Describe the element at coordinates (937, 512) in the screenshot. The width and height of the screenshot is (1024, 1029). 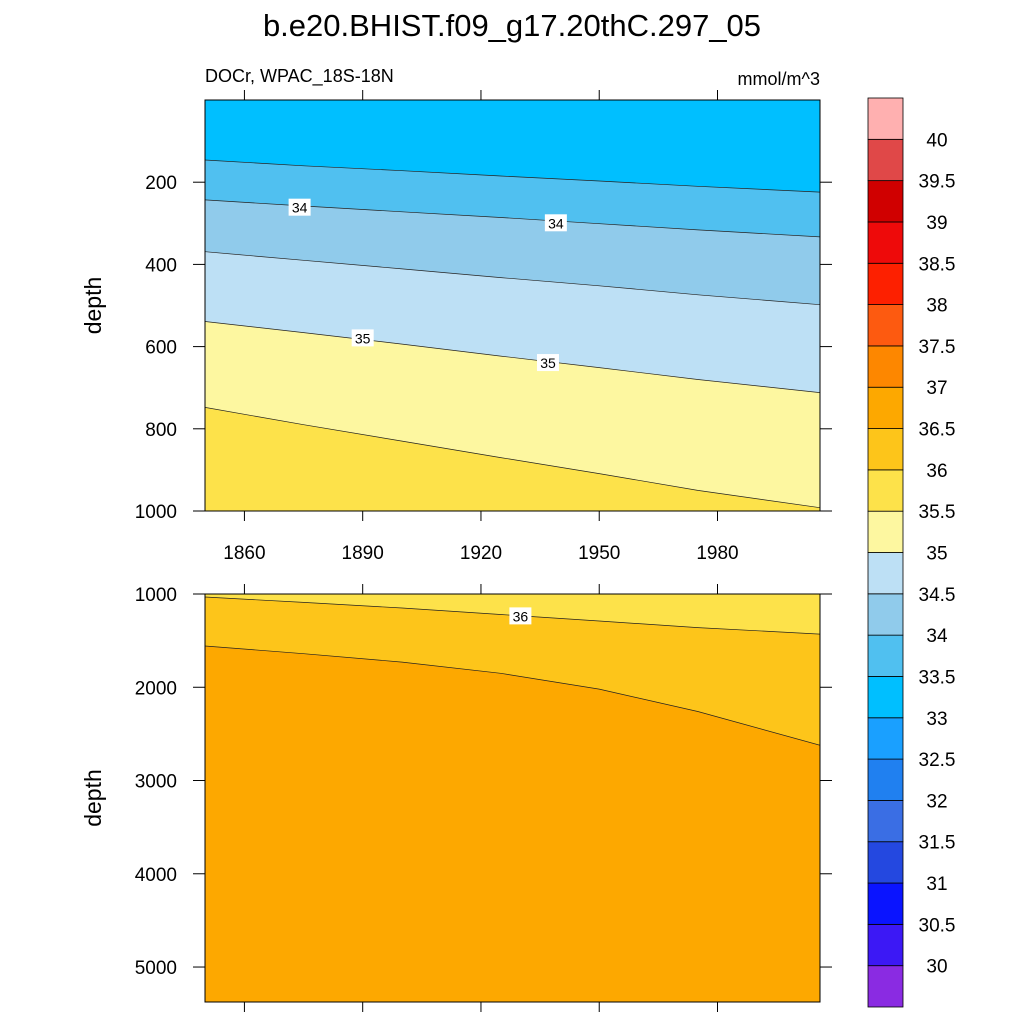
I see `colorbar-label: 35.5` at that location.